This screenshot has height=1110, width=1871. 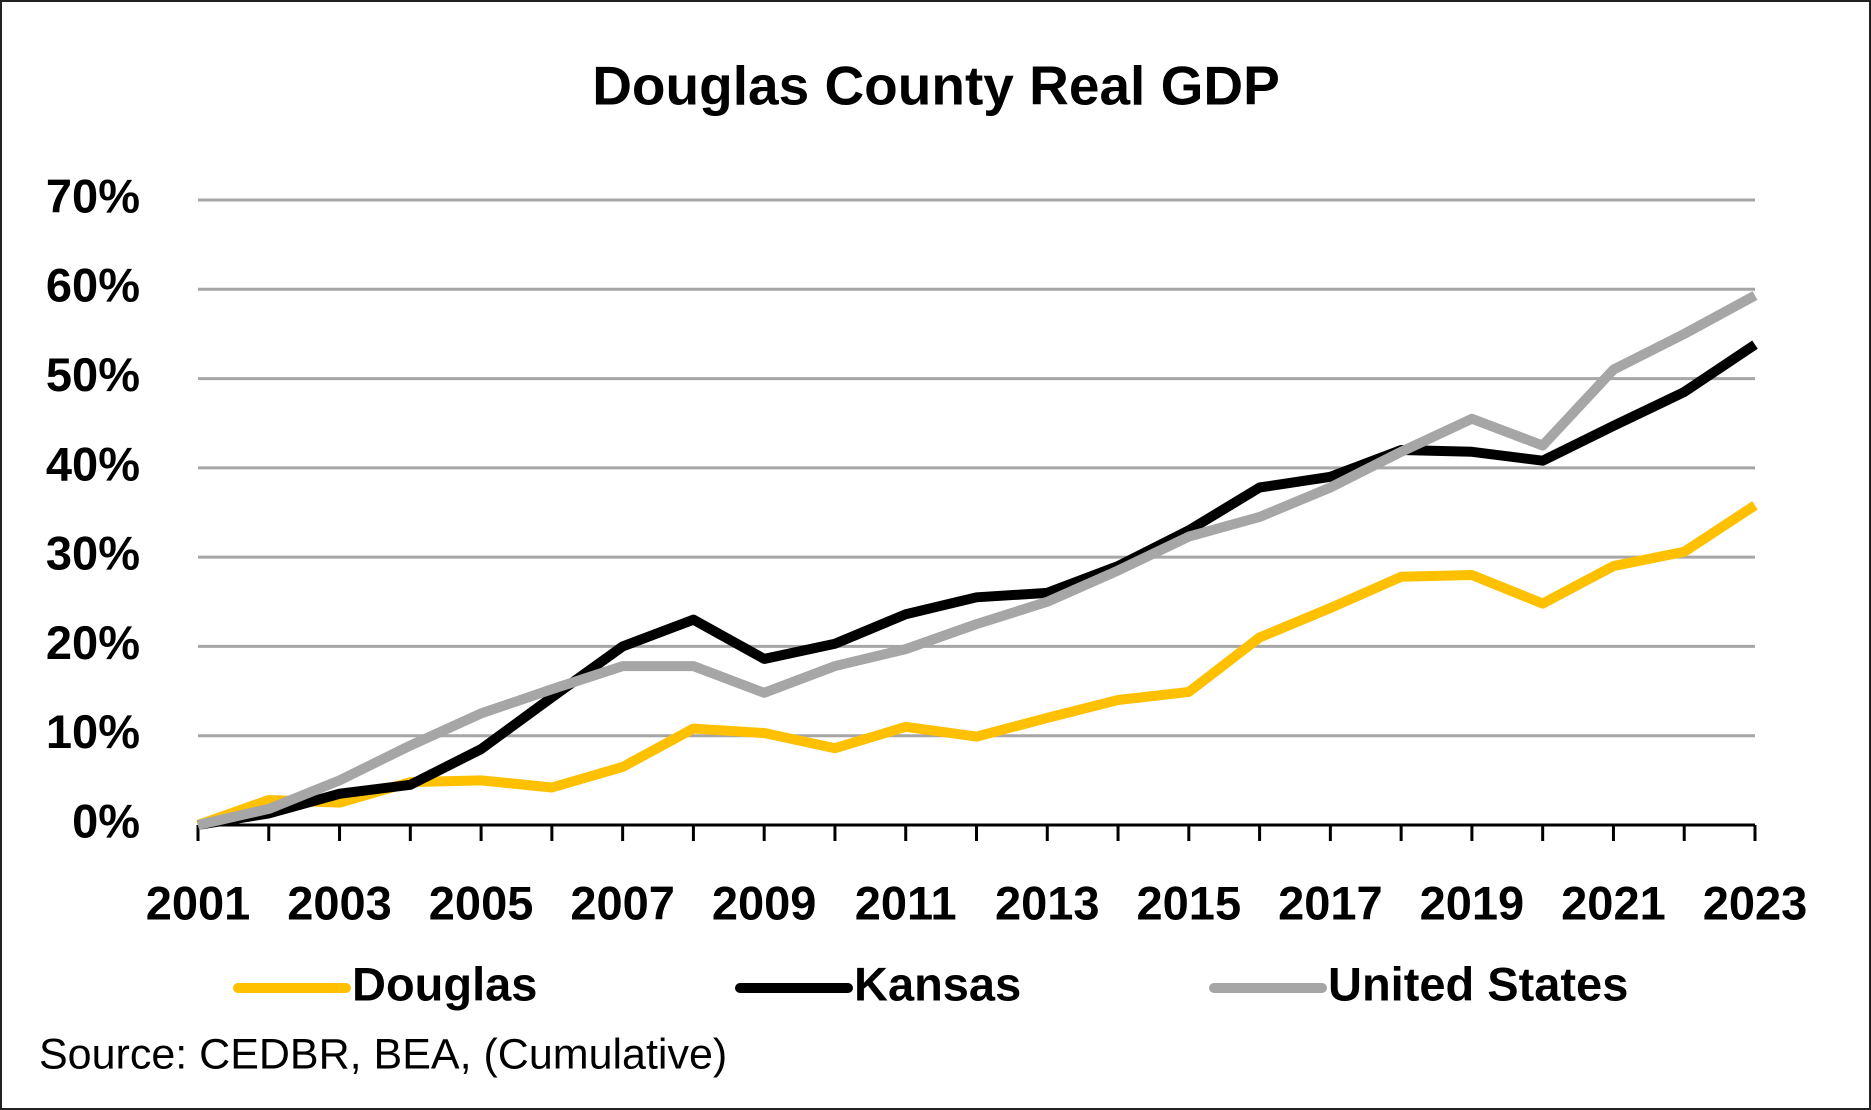 What do you see at coordinates (339, 902) in the screenshot?
I see `x-tick-label: 2003` at bounding box center [339, 902].